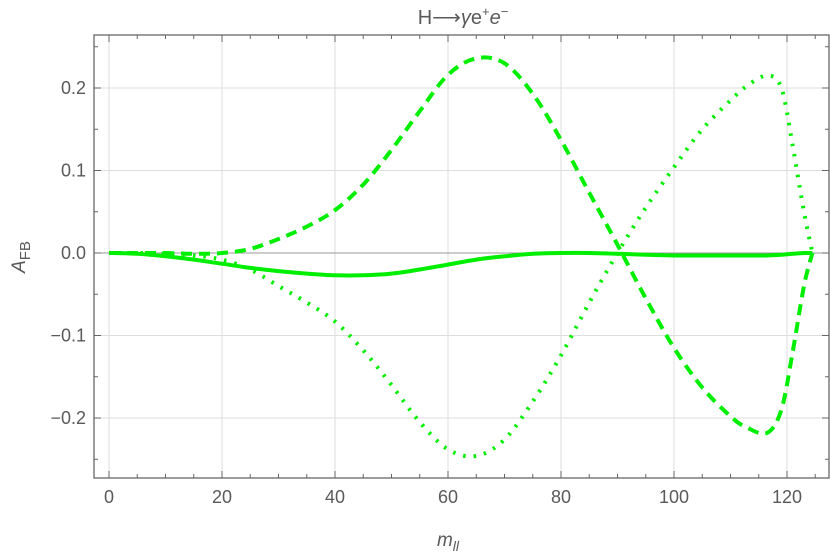  What do you see at coordinates (463, 16) in the screenshot?
I see `chart-title: H⟶γe+e−` at bounding box center [463, 16].